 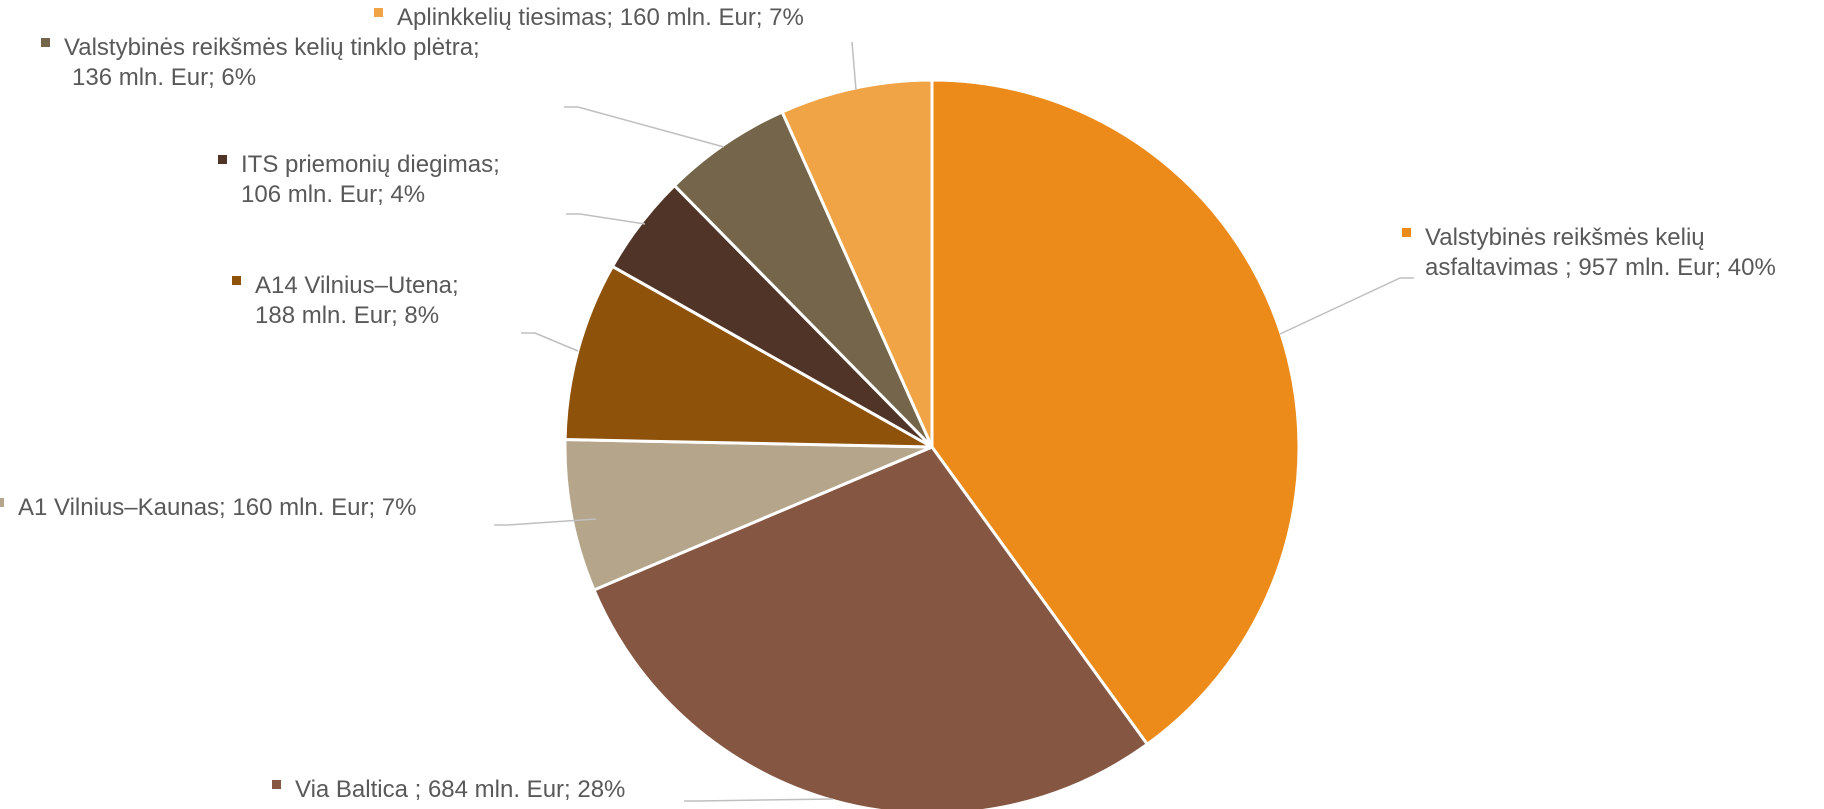 I want to click on data-label-line: Aplinkkelių tiesimas; 160 mln. Eur; 7%, so click(x=600, y=17).